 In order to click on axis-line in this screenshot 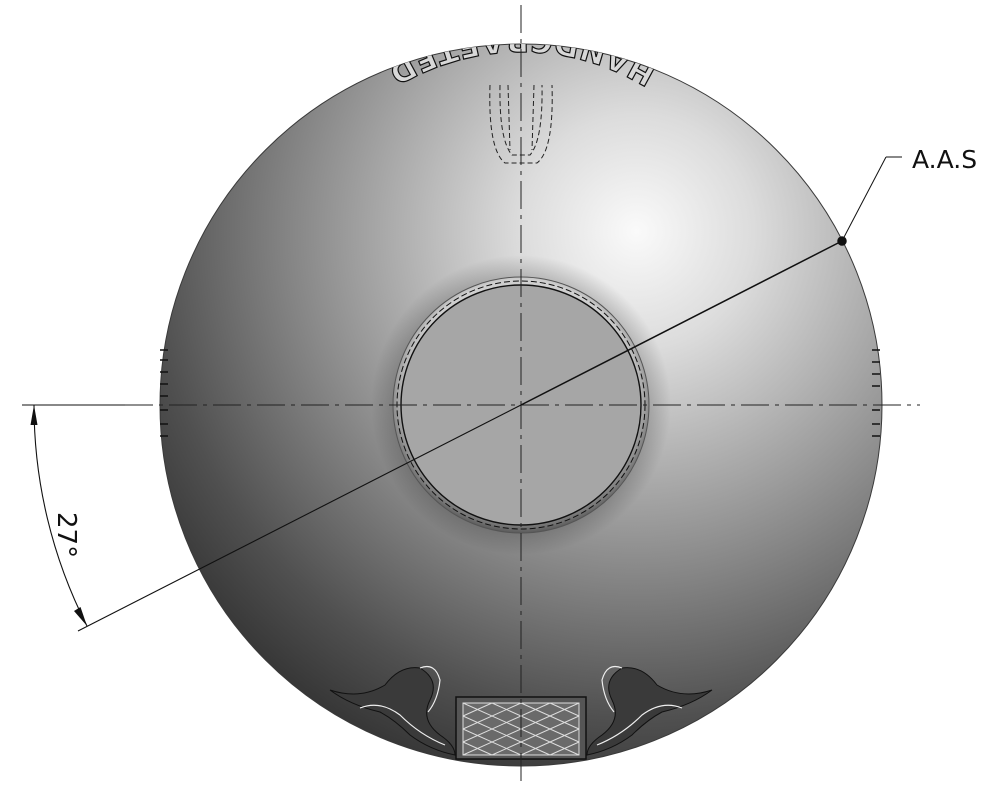, I will do `click(681, 323)`.